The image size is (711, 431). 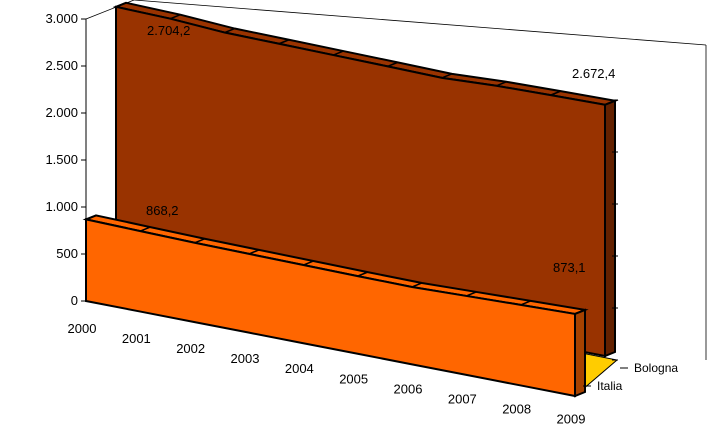 I want to click on y-tick-label: 0, so click(x=74, y=300).